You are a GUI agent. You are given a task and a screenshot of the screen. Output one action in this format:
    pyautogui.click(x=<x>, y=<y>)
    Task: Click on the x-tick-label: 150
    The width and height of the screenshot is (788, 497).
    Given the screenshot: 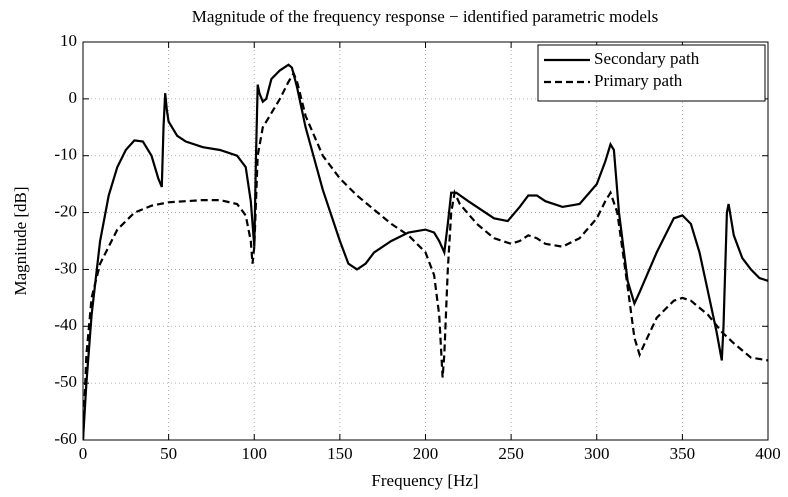 What is the action you would take?
    pyautogui.click(x=340, y=453)
    